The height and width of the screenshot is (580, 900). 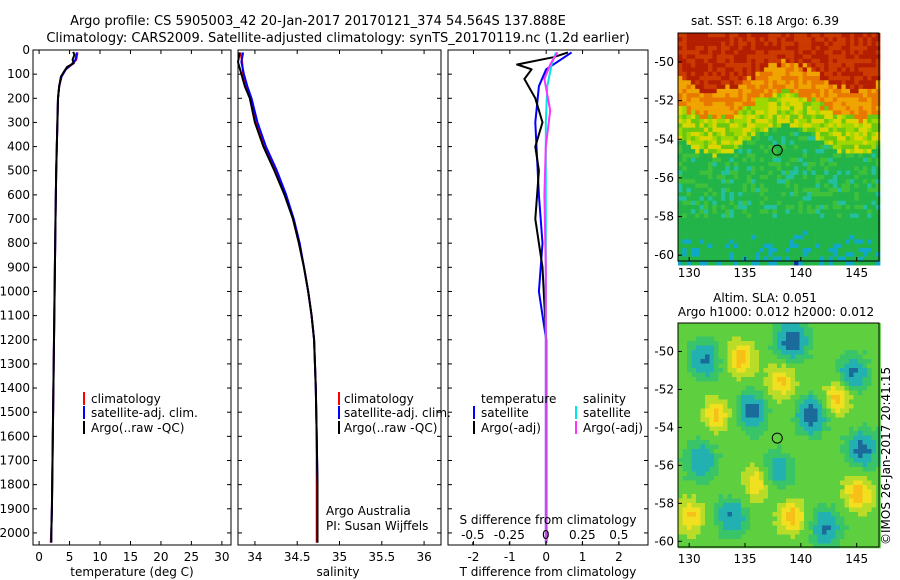 What do you see at coordinates (254, 557) in the screenshot?
I see `x-tick-label: 34` at bounding box center [254, 557].